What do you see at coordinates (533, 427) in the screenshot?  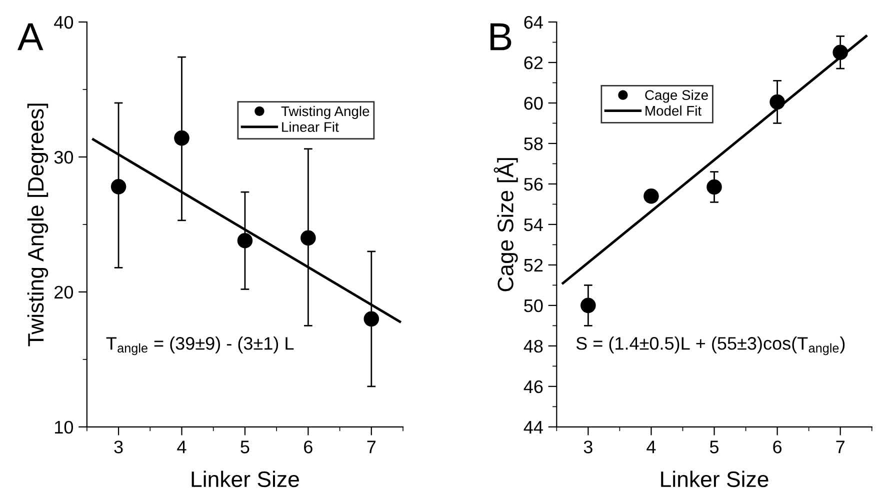 I see `y-tick-label: 44` at bounding box center [533, 427].